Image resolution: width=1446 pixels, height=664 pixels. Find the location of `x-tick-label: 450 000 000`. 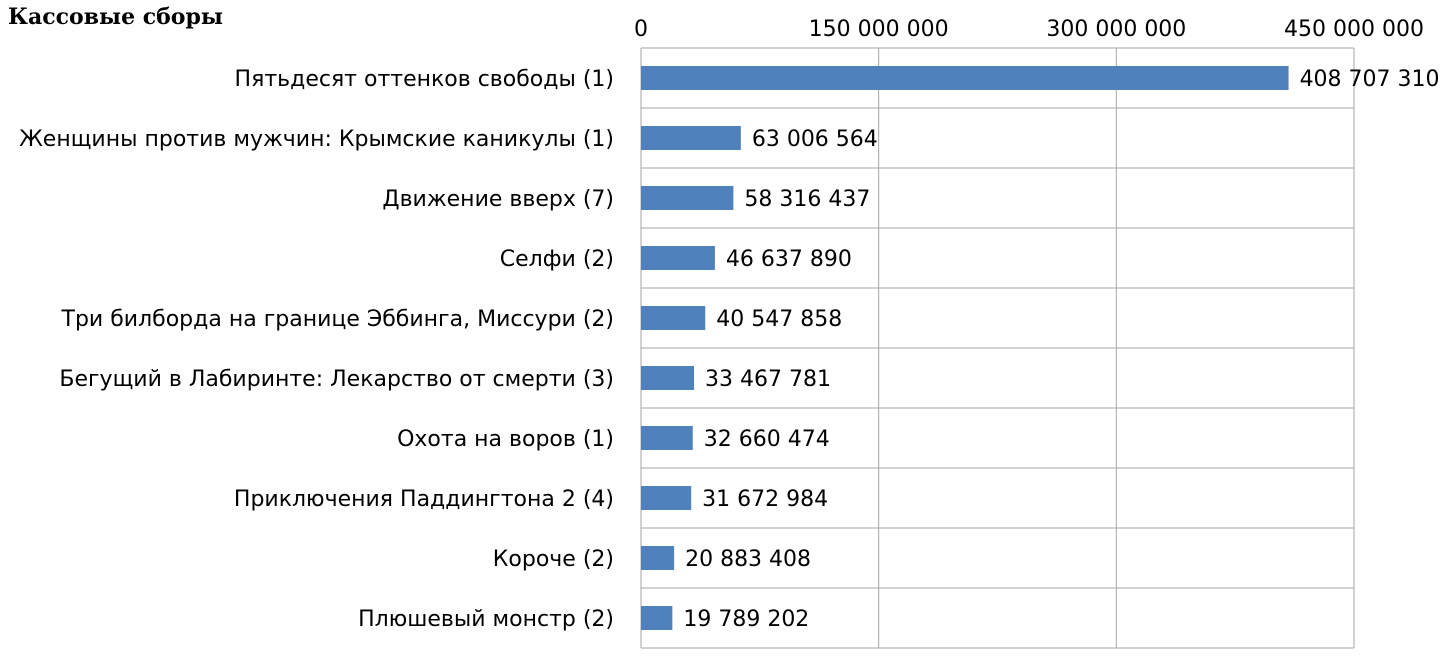

x-tick-label: 450 000 000 is located at coordinates (1354, 29).